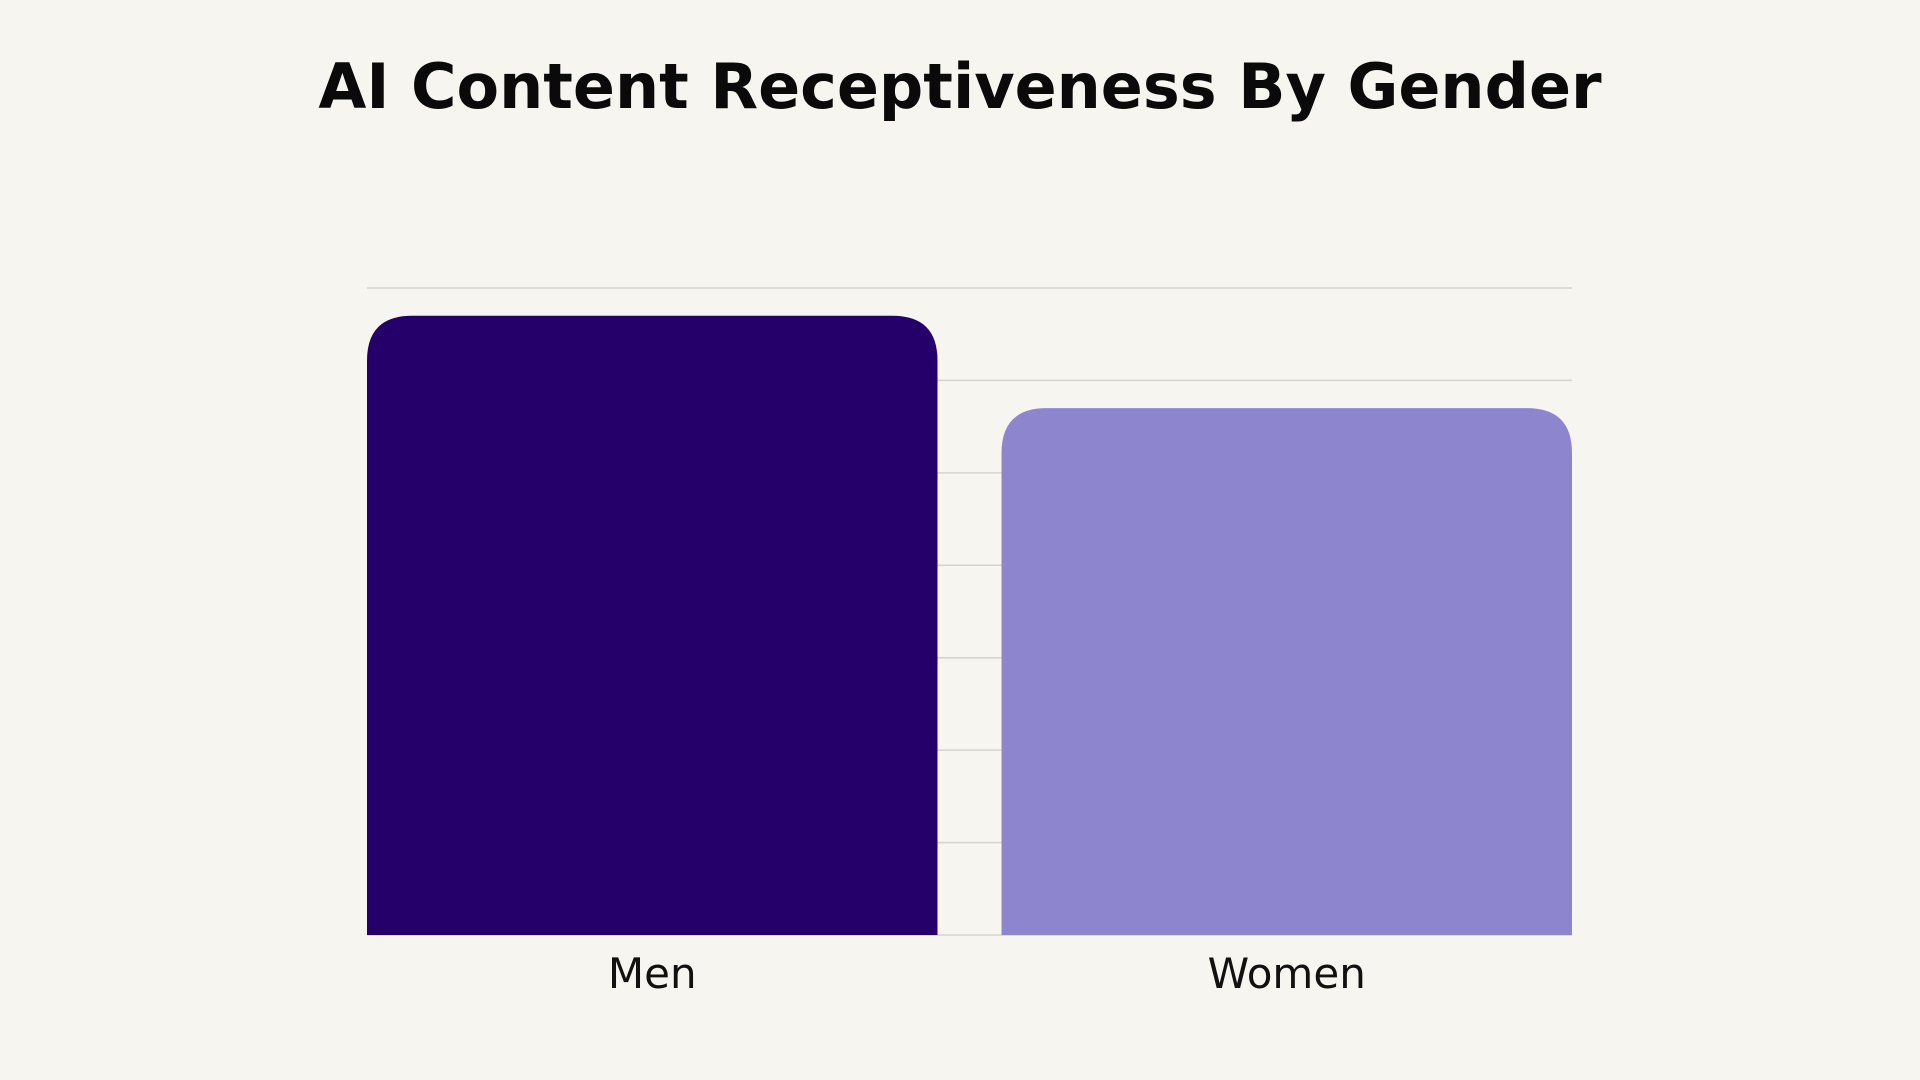 This screenshot has height=1080, width=1920. Describe the element at coordinates (960, 86) in the screenshot. I see `chart-title: AI Content Receptiveness By Gender` at that location.